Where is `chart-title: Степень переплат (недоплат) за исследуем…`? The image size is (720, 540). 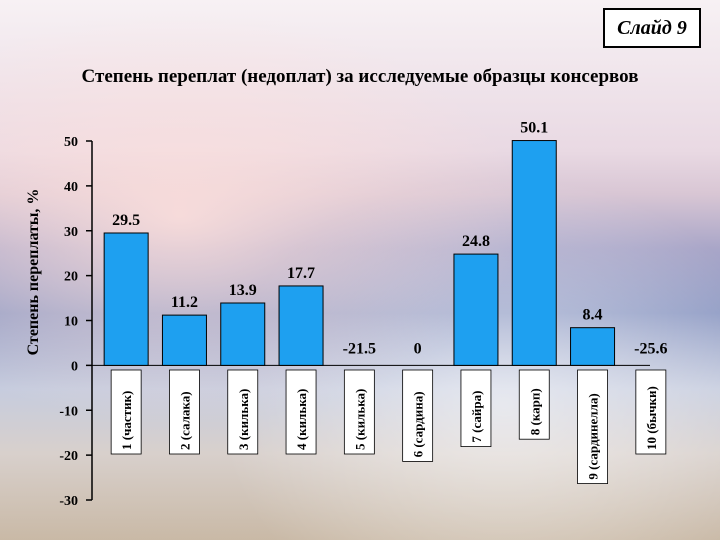 chart-title: Степень переплат (недоплат) за исследуем… is located at coordinates (360, 76).